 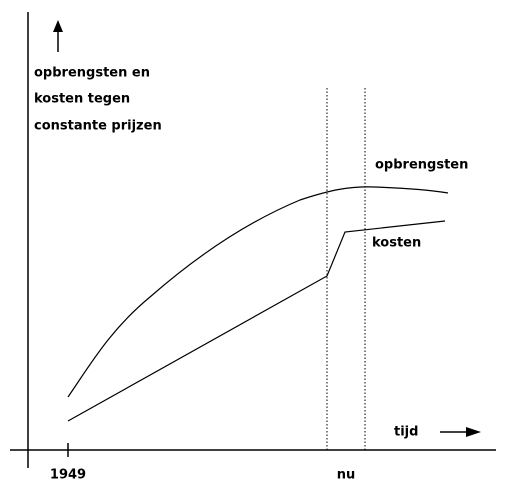 What do you see at coordinates (421, 165) in the screenshot?
I see `revenue-label: opbrengsten` at bounding box center [421, 165].